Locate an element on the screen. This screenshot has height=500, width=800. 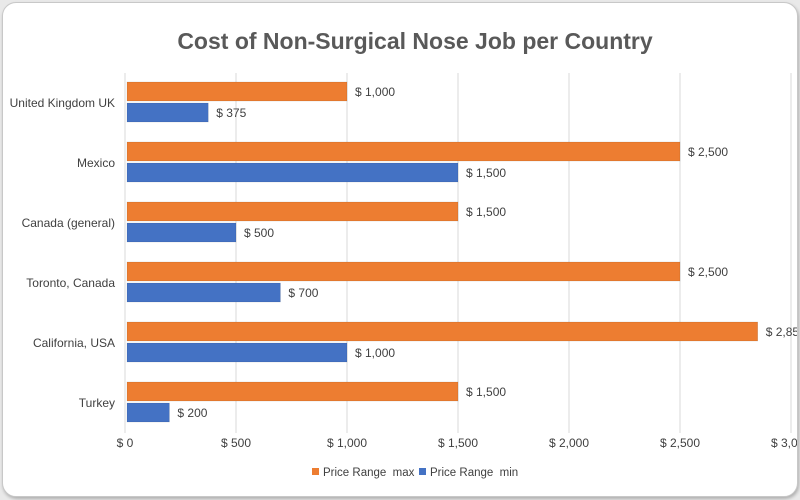
category-label: Canada (general) is located at coordinates (68, 223).